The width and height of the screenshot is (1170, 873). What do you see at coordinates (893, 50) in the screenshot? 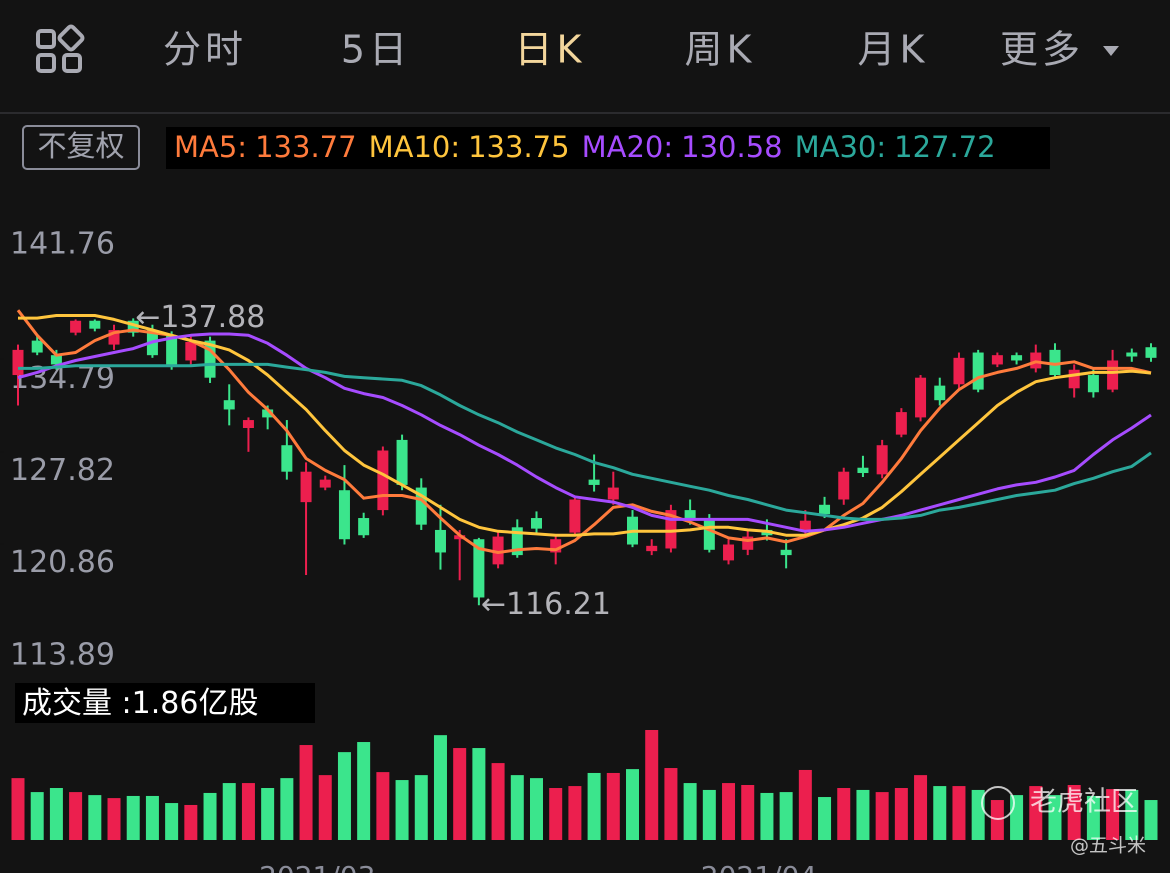
I see `tab: 月K` at bounding box center [893, 50].